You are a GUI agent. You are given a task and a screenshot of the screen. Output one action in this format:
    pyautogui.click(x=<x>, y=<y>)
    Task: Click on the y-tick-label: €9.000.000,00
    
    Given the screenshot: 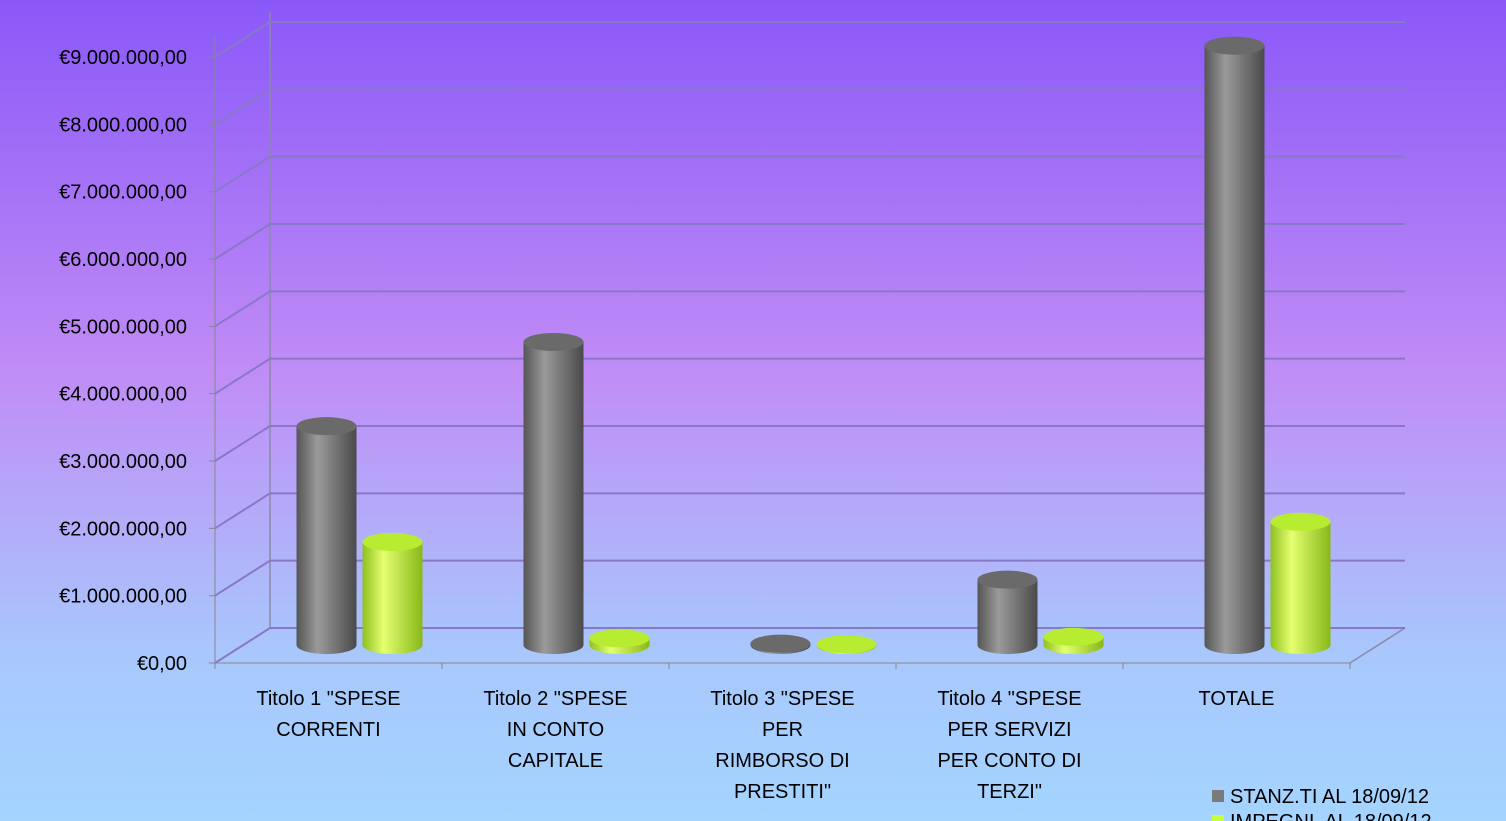 What is the action you would take?
    pyautogui.click(x=123, y=58)
    